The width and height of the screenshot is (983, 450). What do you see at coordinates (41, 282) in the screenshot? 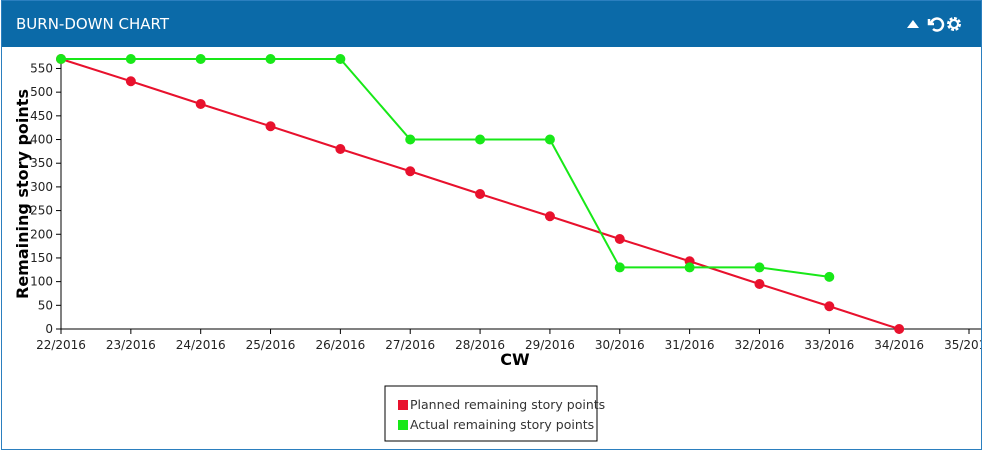
I see `y-tick-label: 100` at bounding box center [41, 282].